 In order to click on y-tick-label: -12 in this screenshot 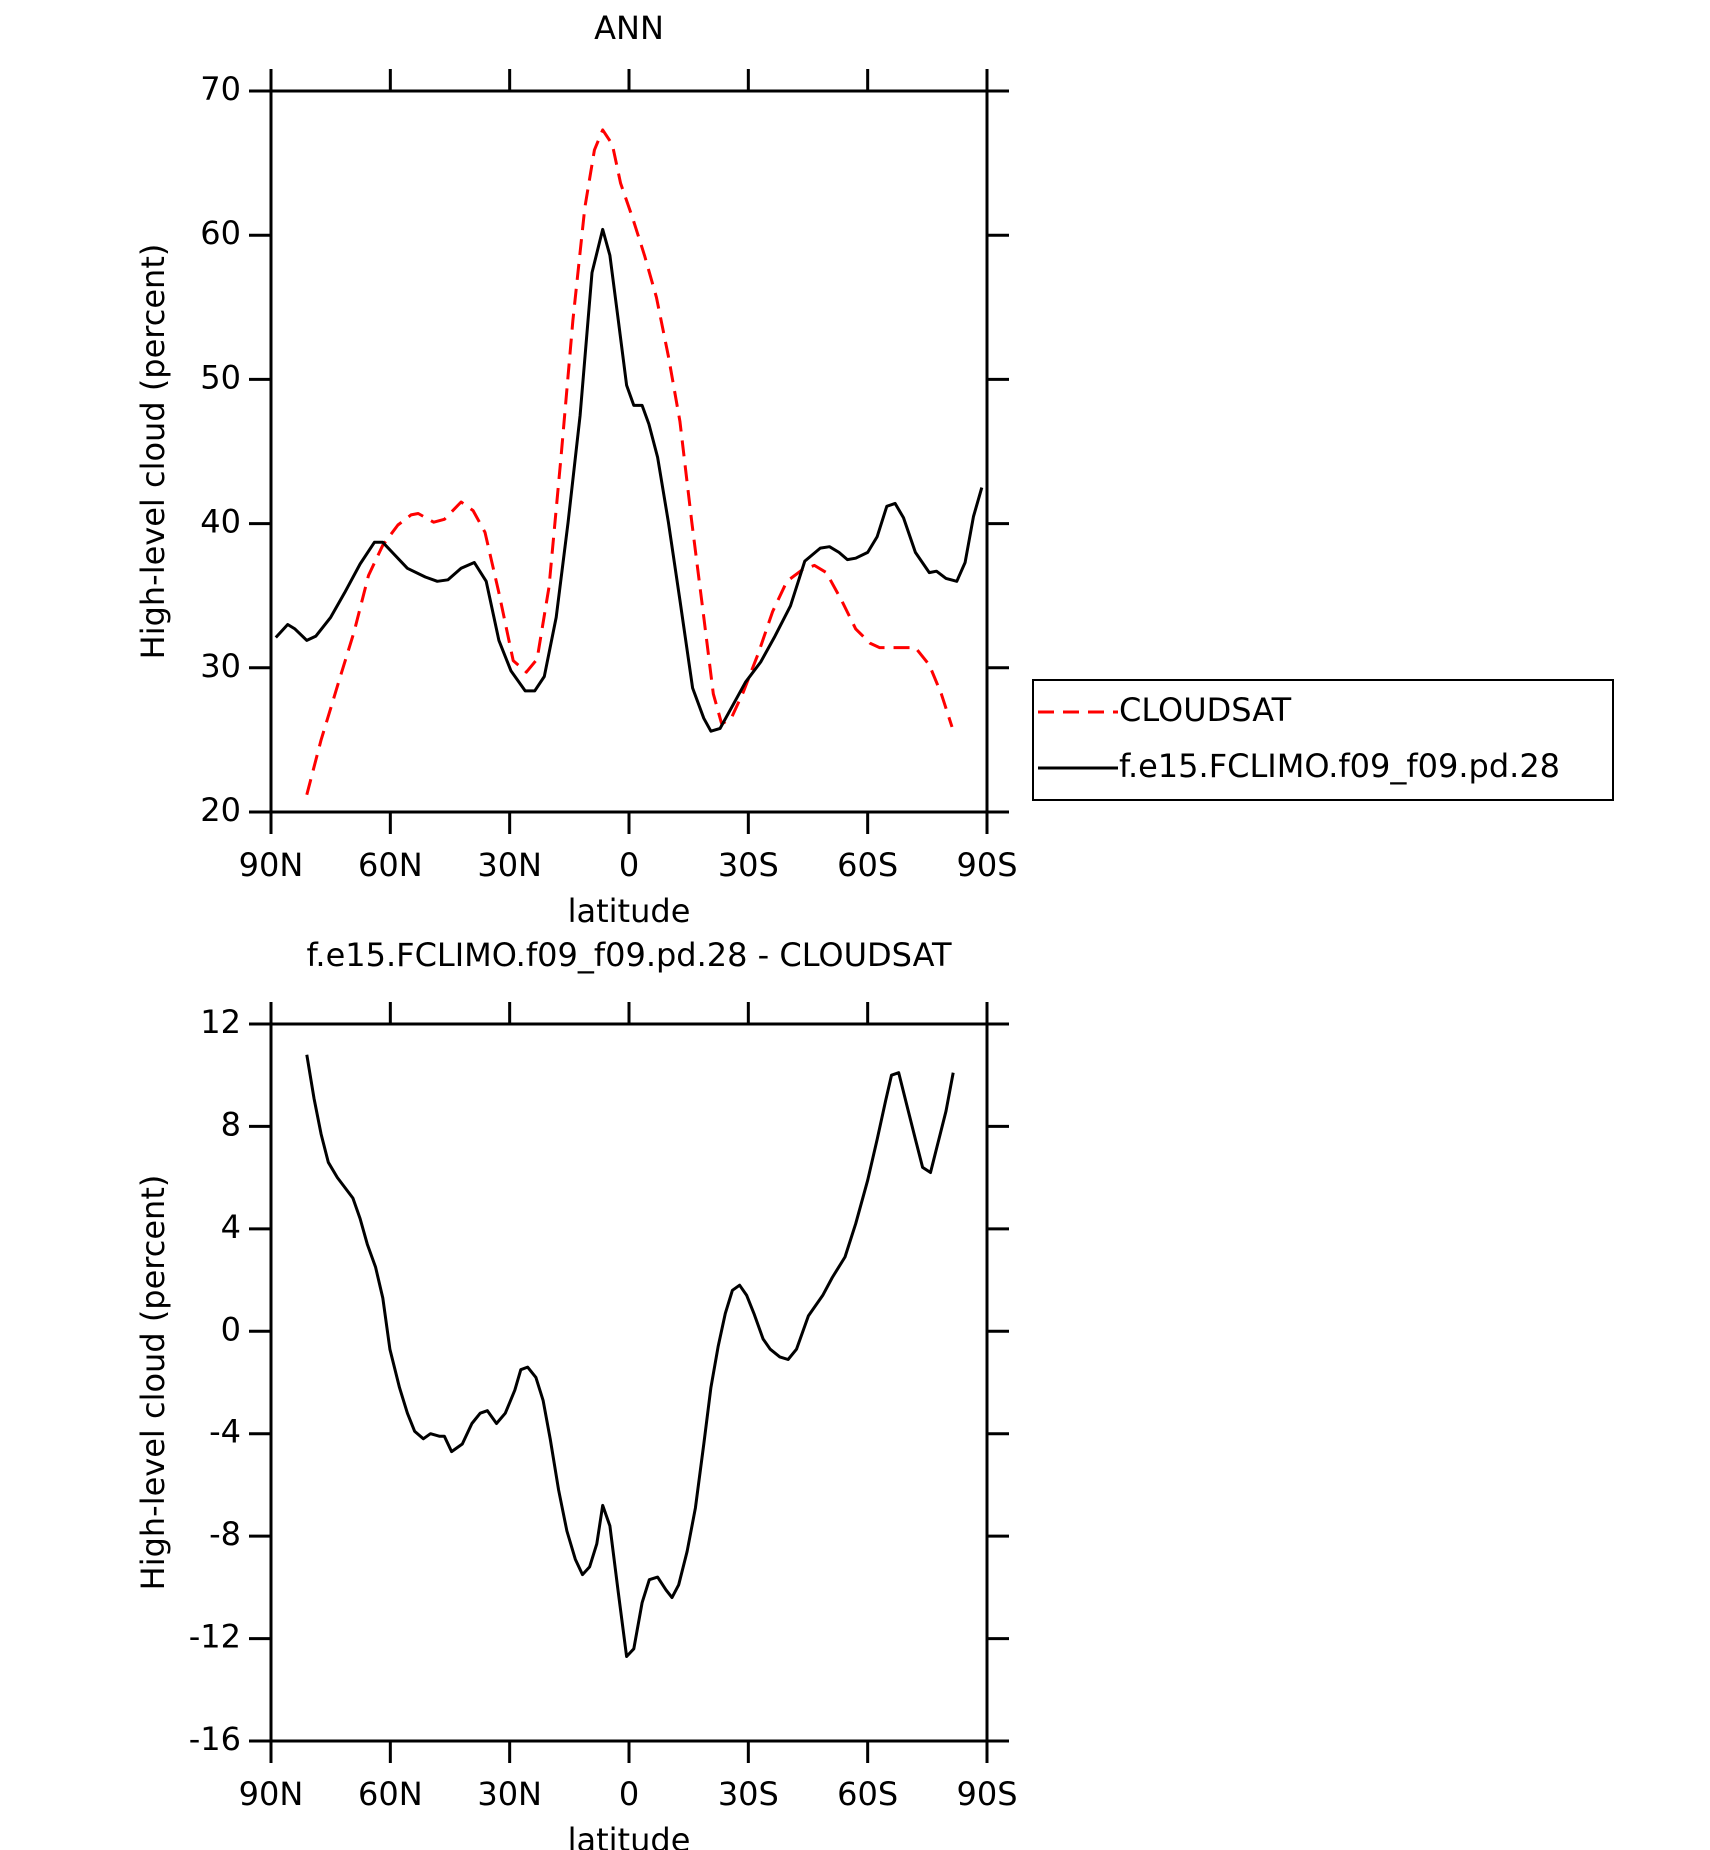, I will do `click(215, 1637)`.